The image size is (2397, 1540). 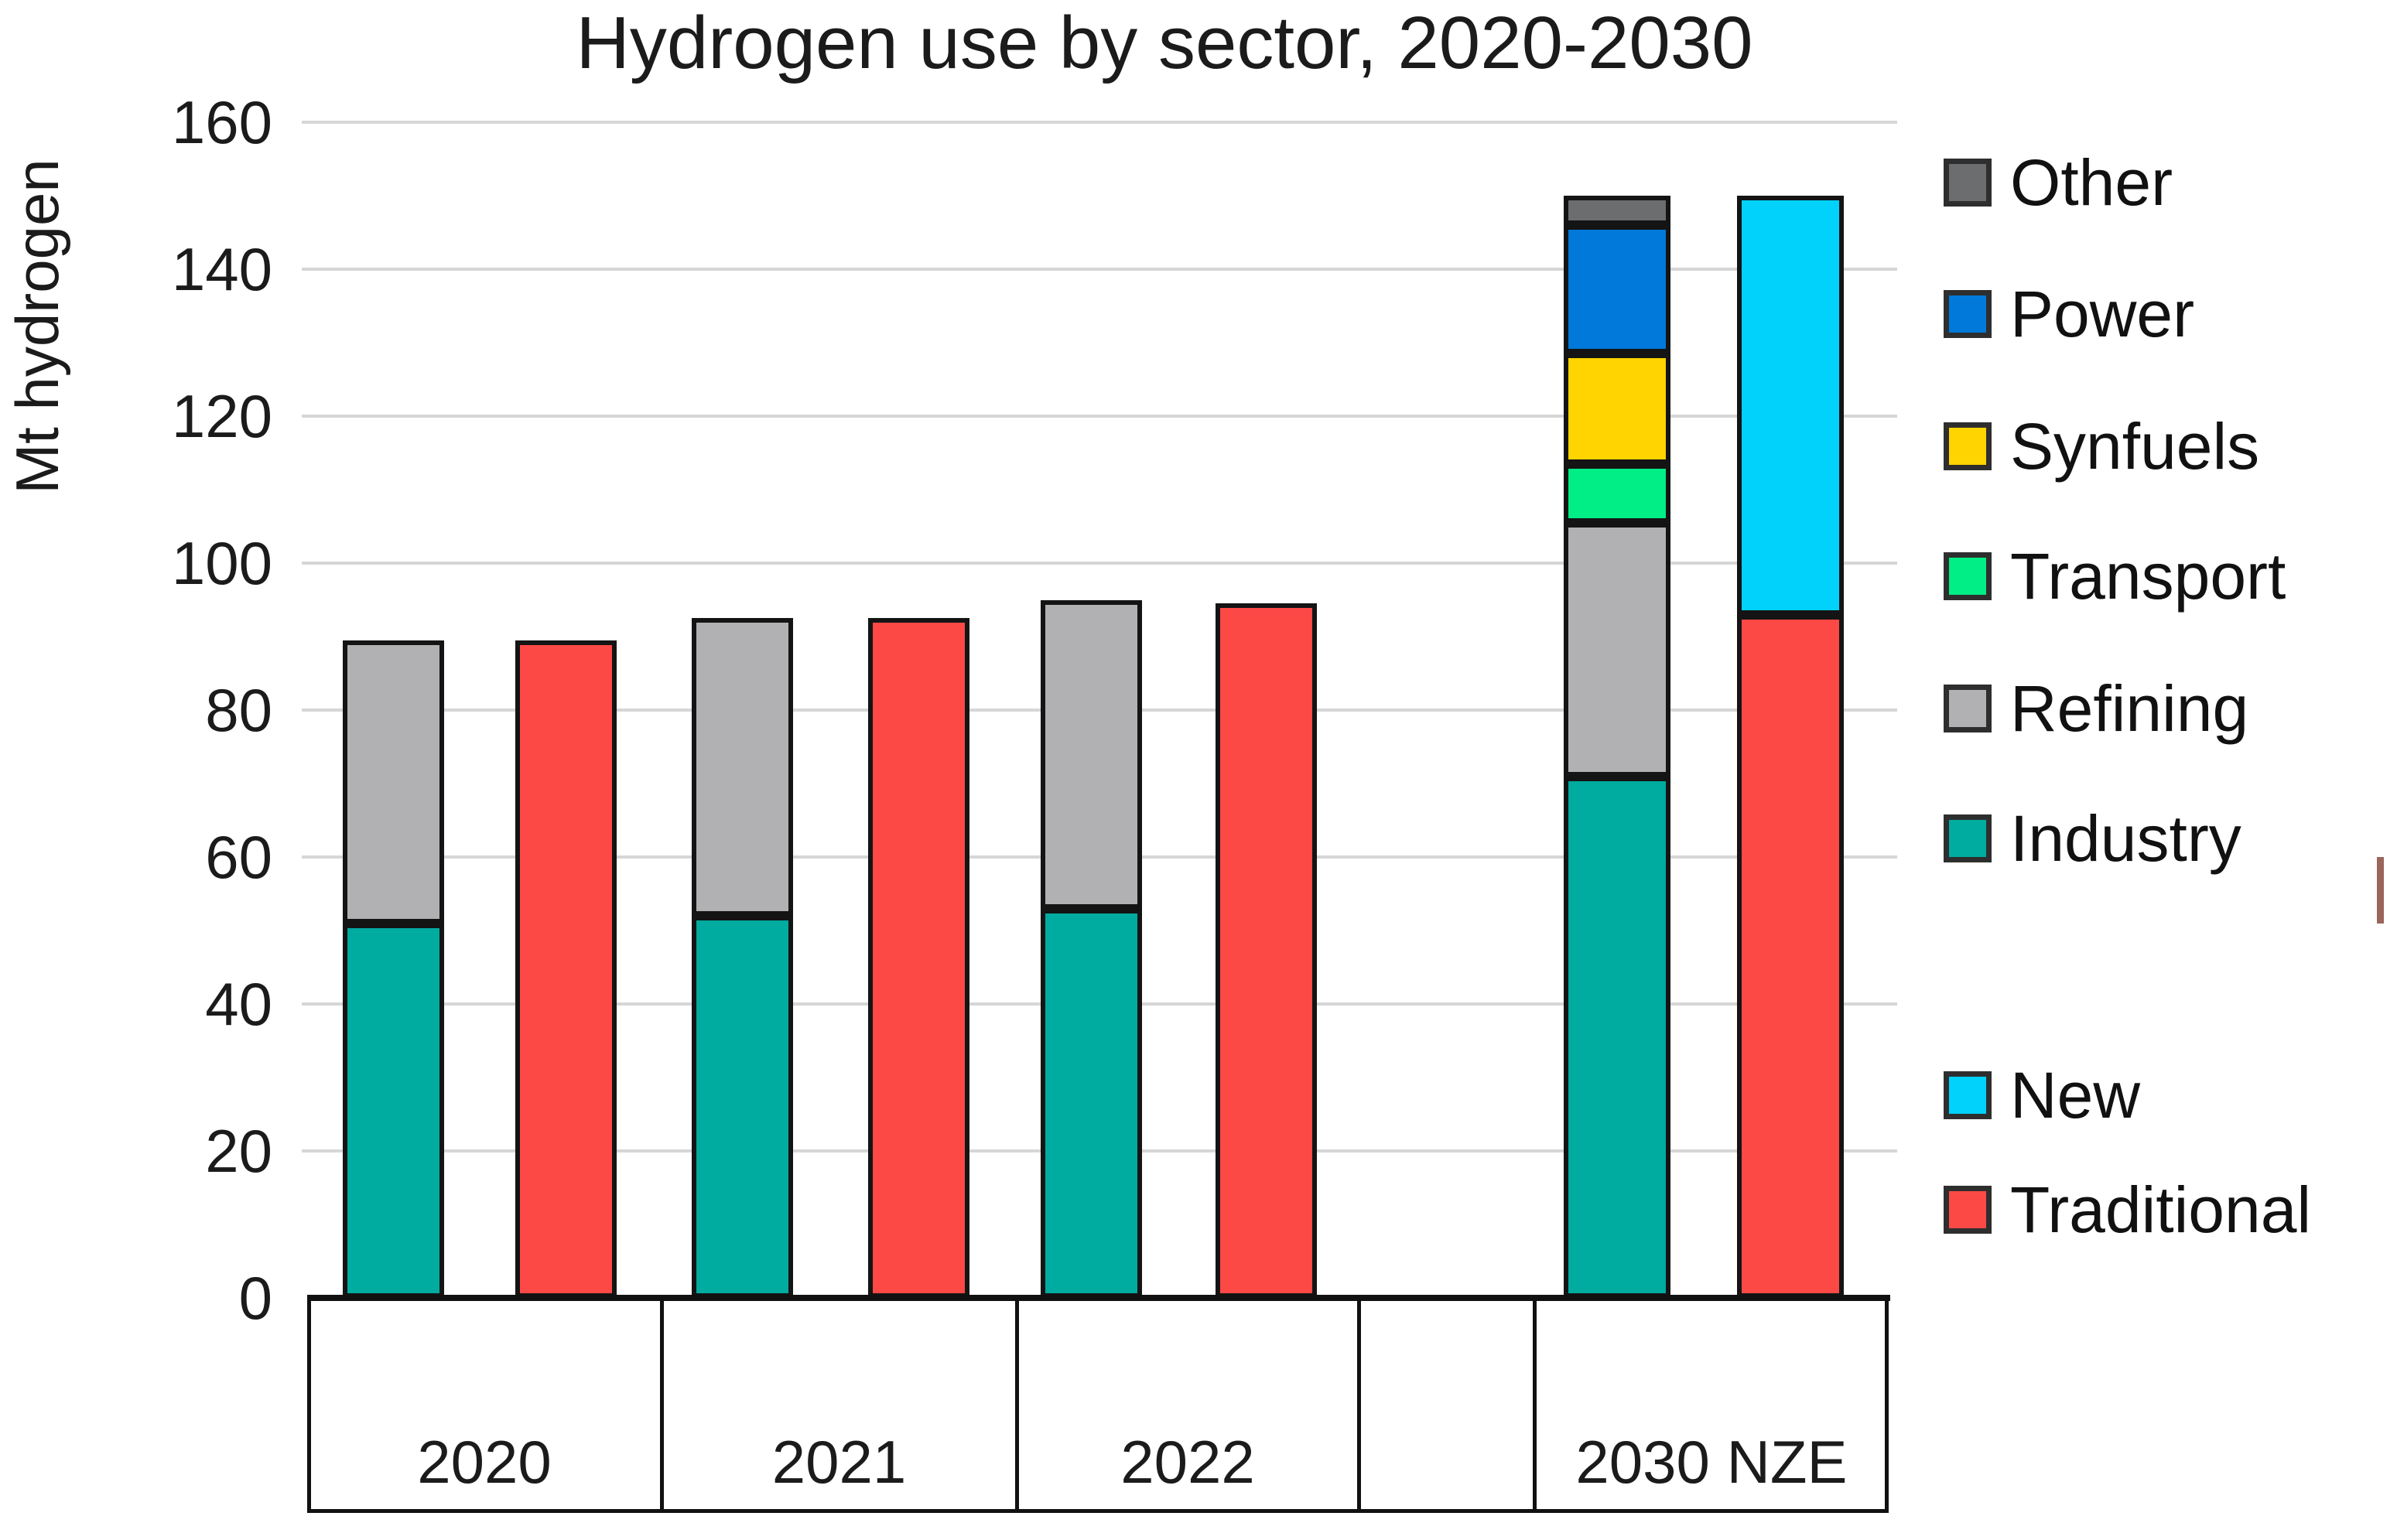 I want to click on category-label-2021: 2021, so click(x=839, y=1462).